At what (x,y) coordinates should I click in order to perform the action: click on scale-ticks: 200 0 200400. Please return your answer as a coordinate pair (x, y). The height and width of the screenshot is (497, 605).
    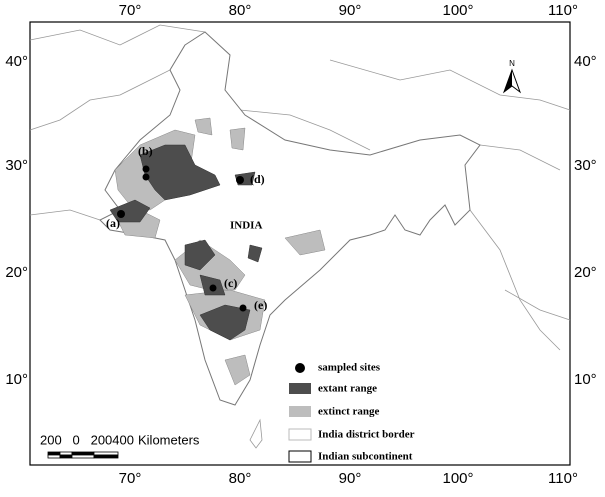
    Looking at the image, I should click on (87, 439).